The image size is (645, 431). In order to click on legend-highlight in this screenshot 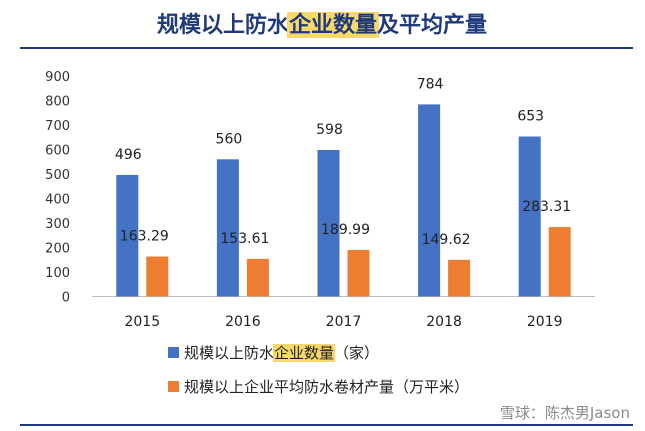, I will do `click(304, 353)`.